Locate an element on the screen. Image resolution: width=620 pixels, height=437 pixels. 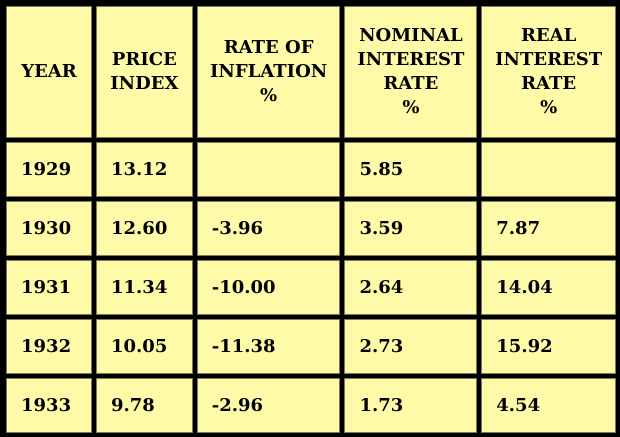
cell-real-interest-rate: 7.87 is located at coordinates (548, 228).